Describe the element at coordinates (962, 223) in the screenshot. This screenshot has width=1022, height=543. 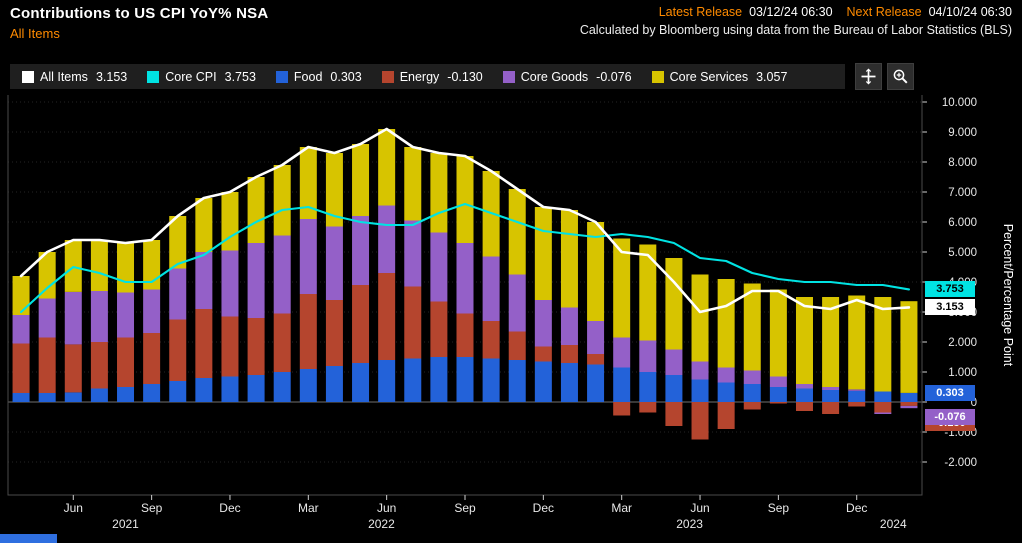
I see `svg-text: 6.000` at that location.